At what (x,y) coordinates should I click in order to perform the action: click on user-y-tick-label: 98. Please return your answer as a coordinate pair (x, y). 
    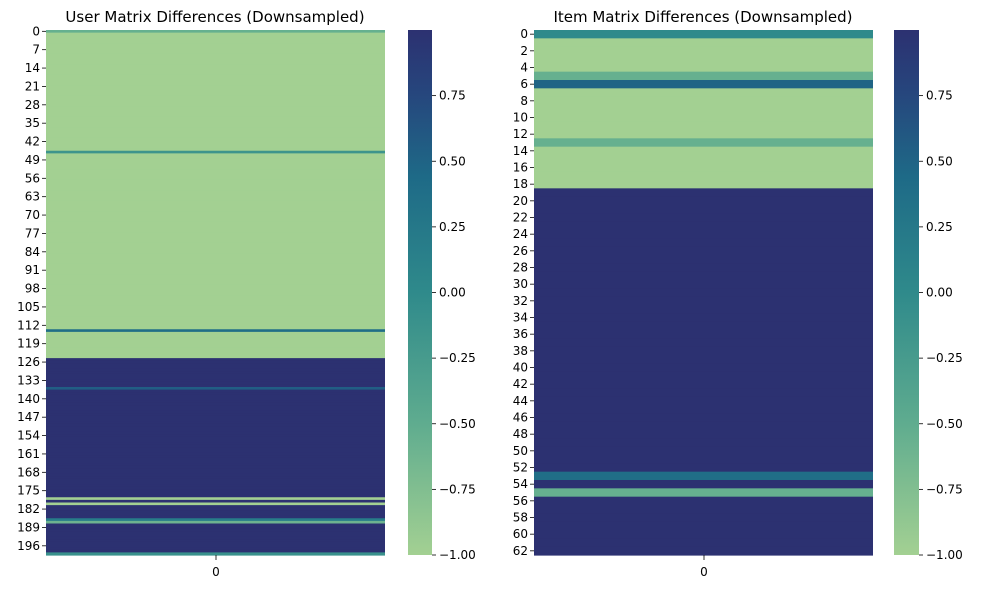
    Looking at the image, I should click on (32, 289).